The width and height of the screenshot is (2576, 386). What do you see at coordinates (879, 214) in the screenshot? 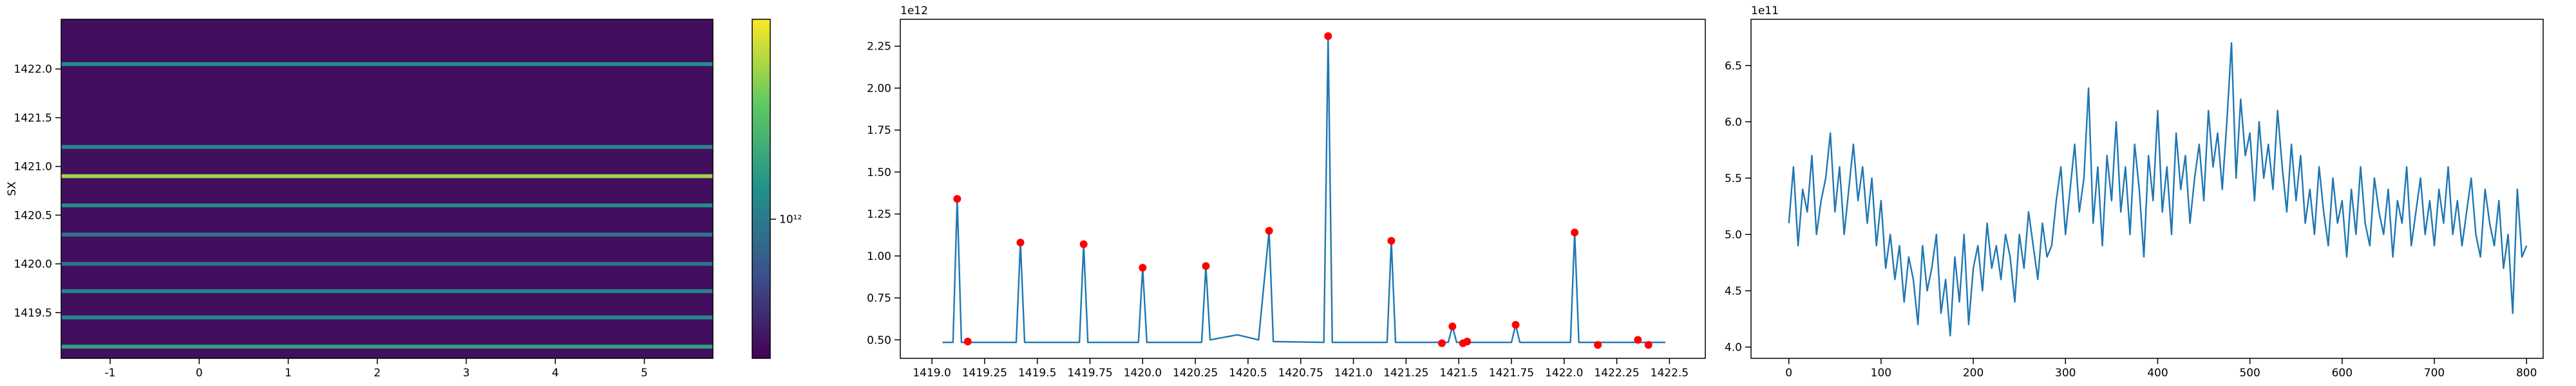
I see `y-tick-label: 1.25` at bounding box center [879, 214].